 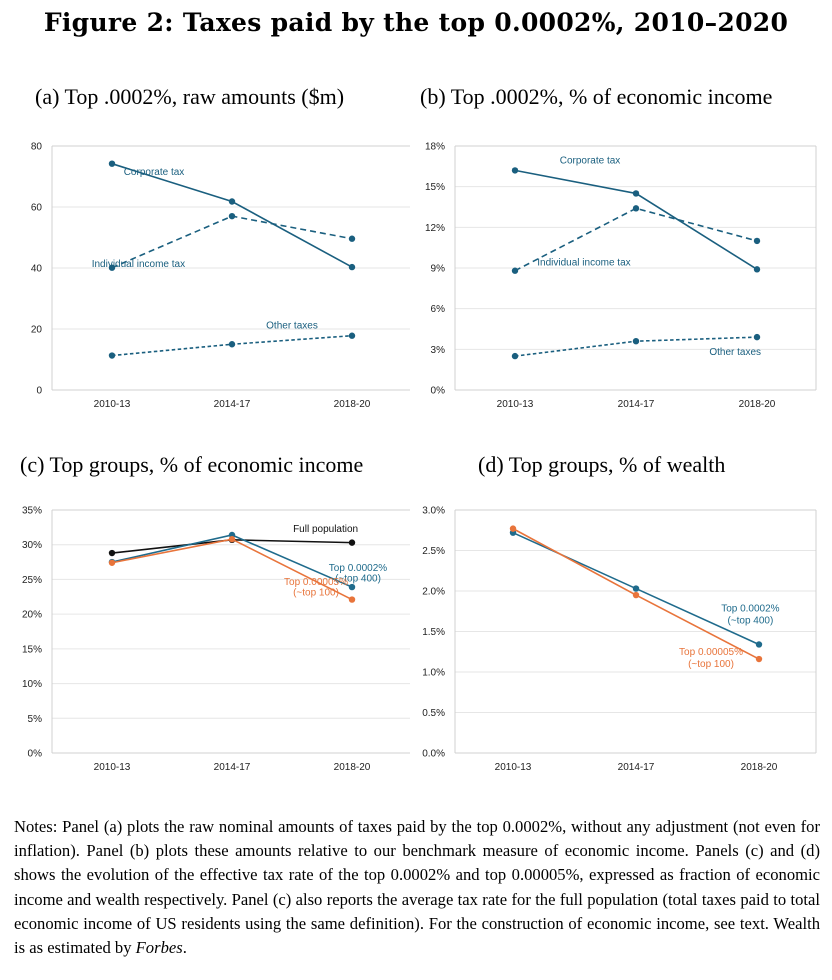 What do you see at coordinates (39, 391) in the screenshot?
I see `y-tick-label: 0` at bounding box center [39, 391].